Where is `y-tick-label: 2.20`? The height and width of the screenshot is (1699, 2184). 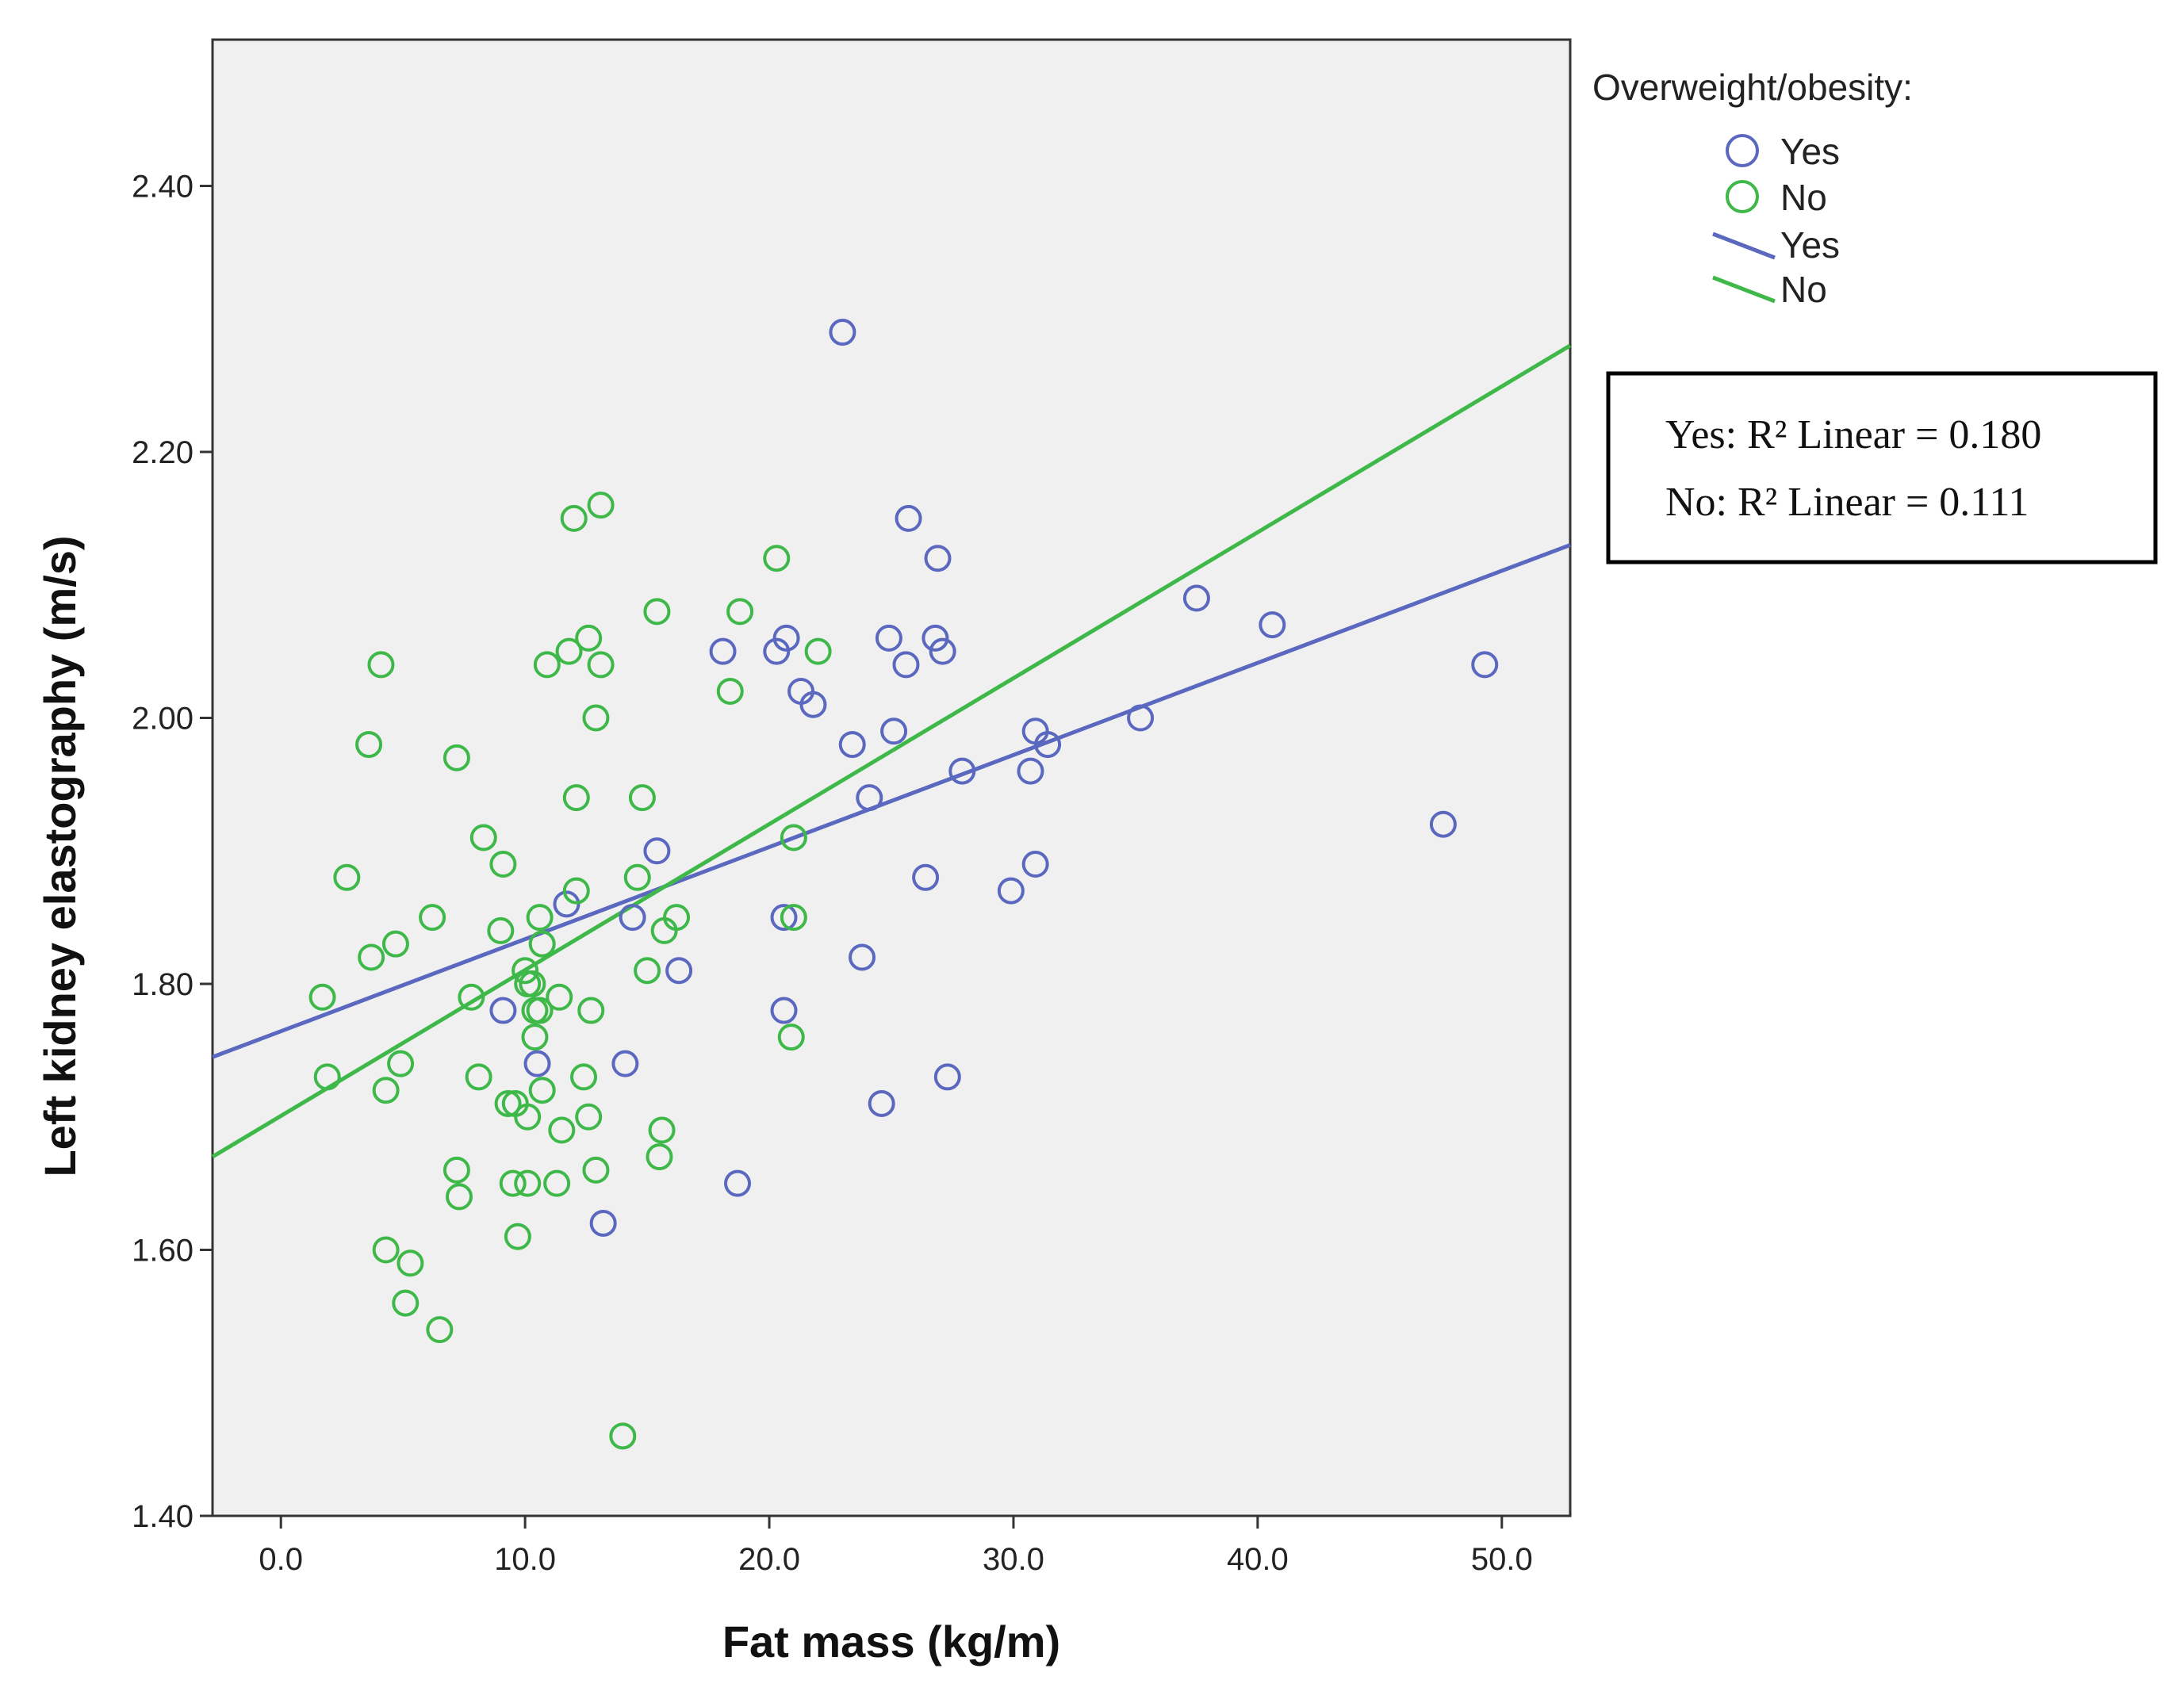
y-tick-label: 2.20 is located at coordinates (162, 452).